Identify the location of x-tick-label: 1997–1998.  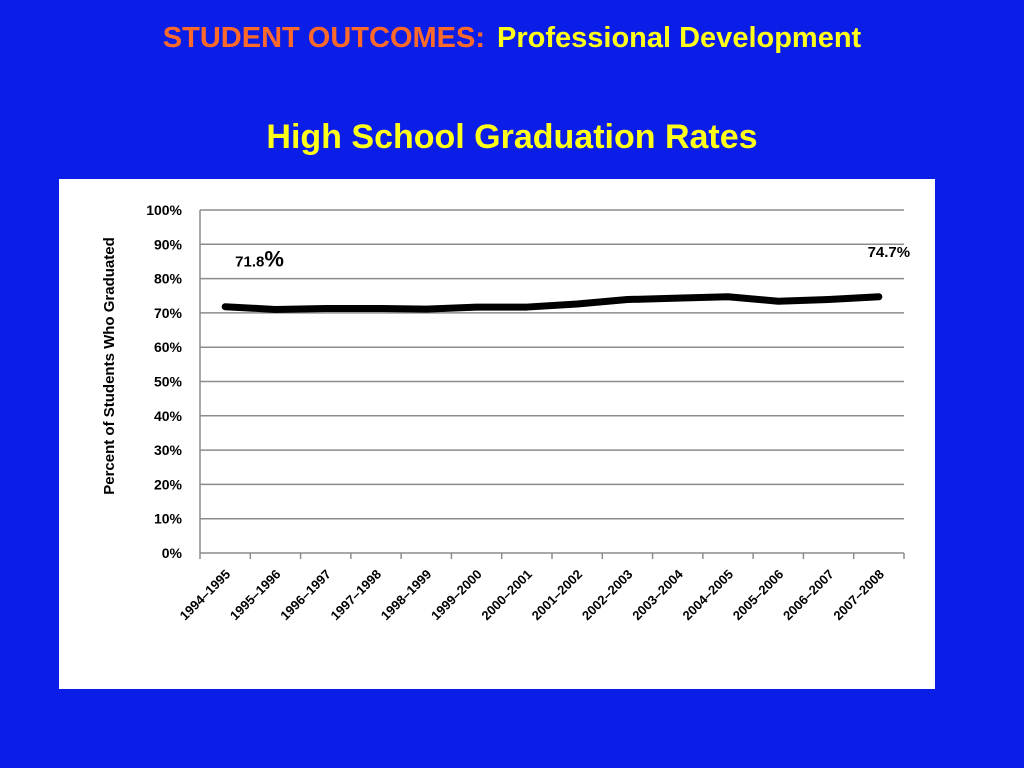
(355, 595).